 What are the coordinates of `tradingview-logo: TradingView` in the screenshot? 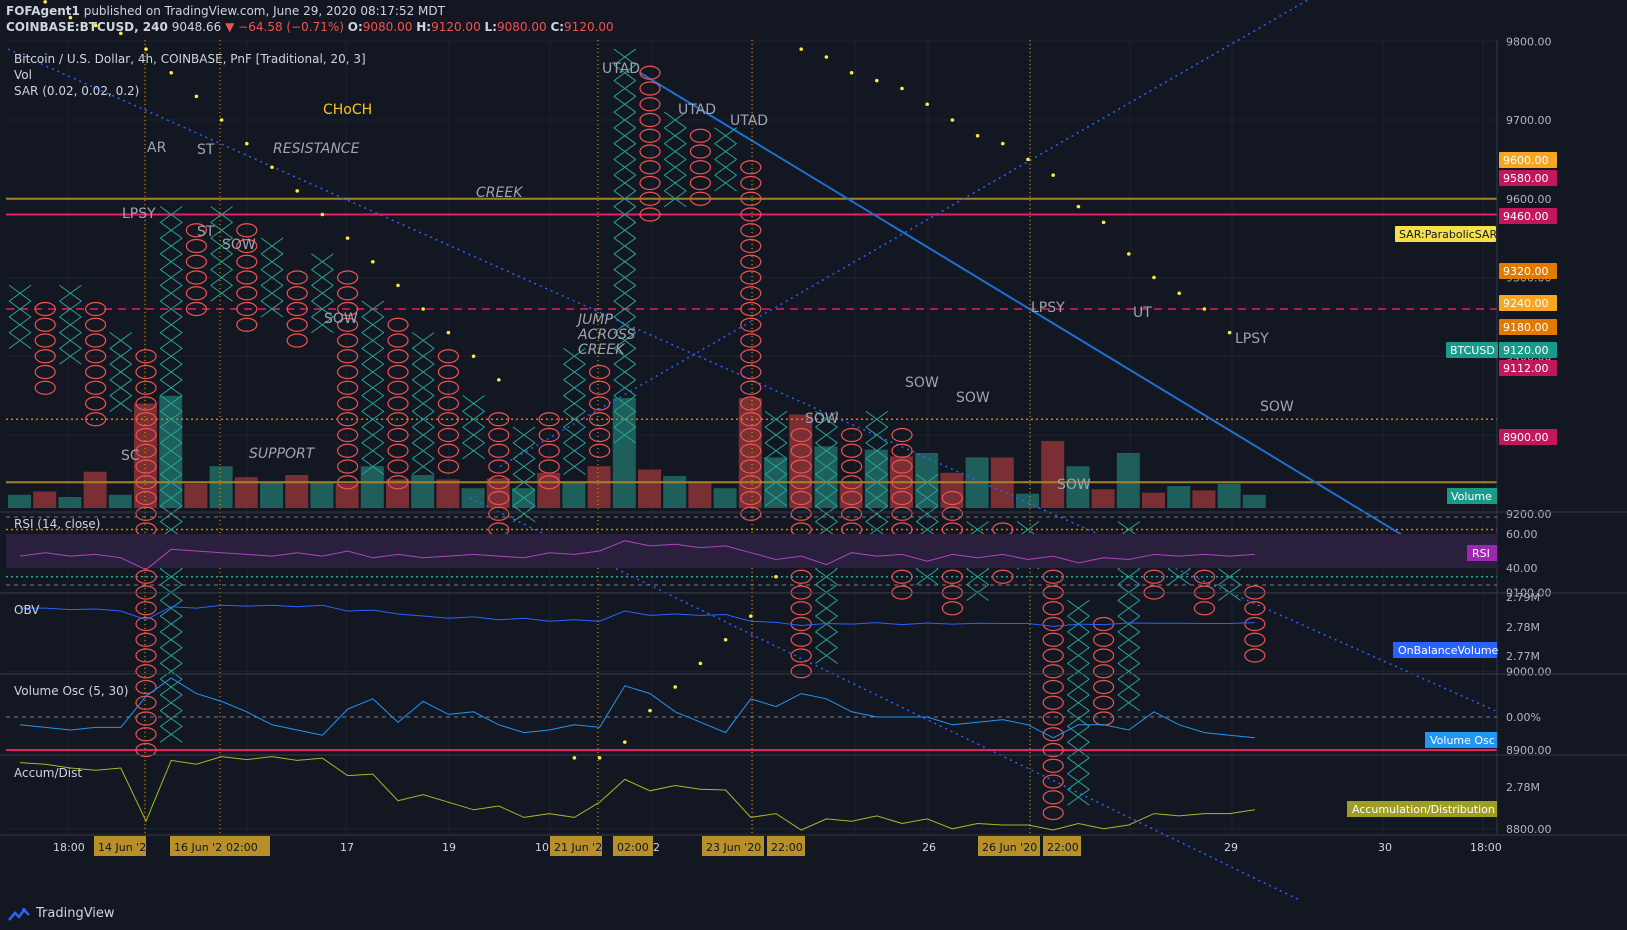 It's located at (61, 913).